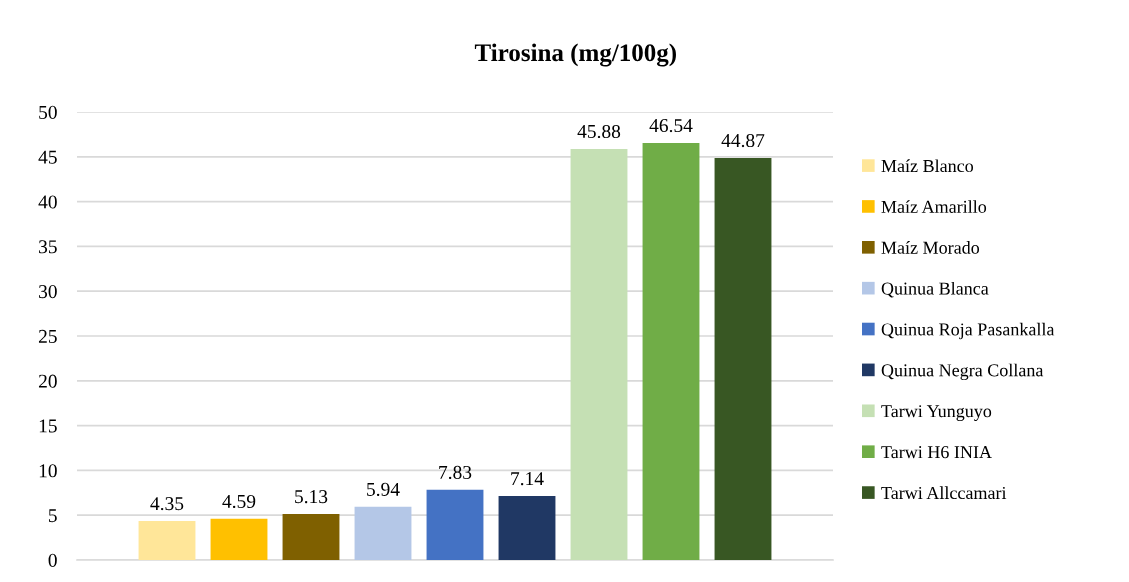 This screenshot has width=1129, height=582. I want to click on y-tick-label: 50, so click(48, 112).